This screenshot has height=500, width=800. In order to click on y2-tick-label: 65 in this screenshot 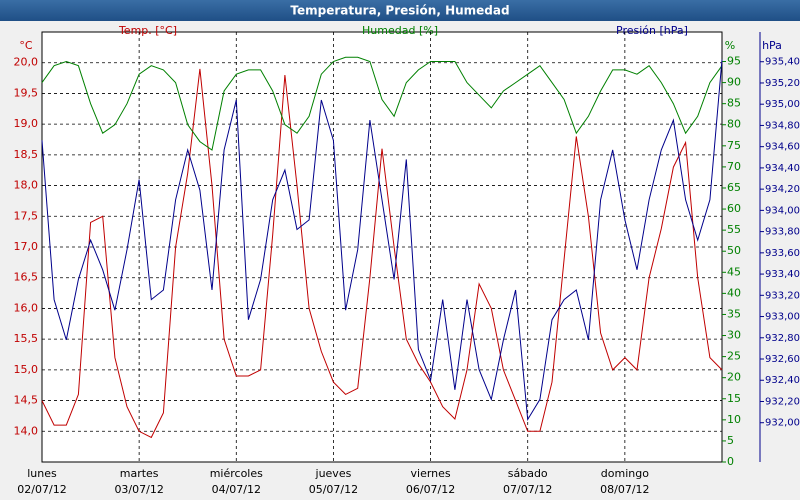, I will do `click(734, 187)`.